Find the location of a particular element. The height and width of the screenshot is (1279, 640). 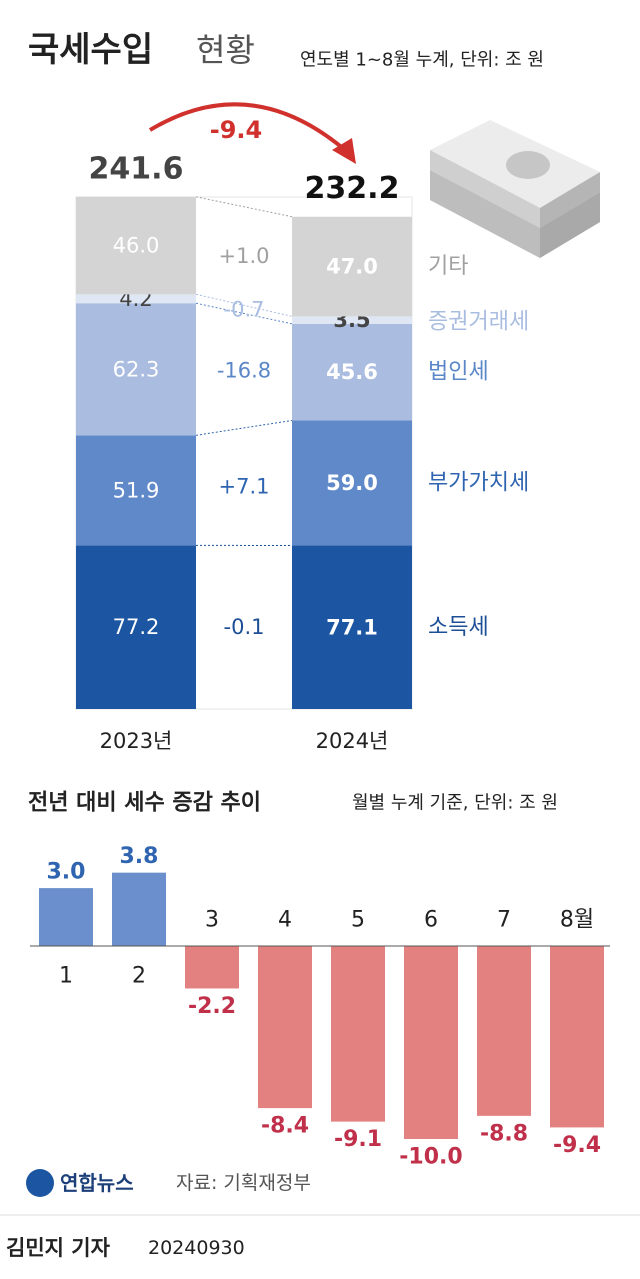

legend-label: 부가가치세 is located at coordinates (478, 483).